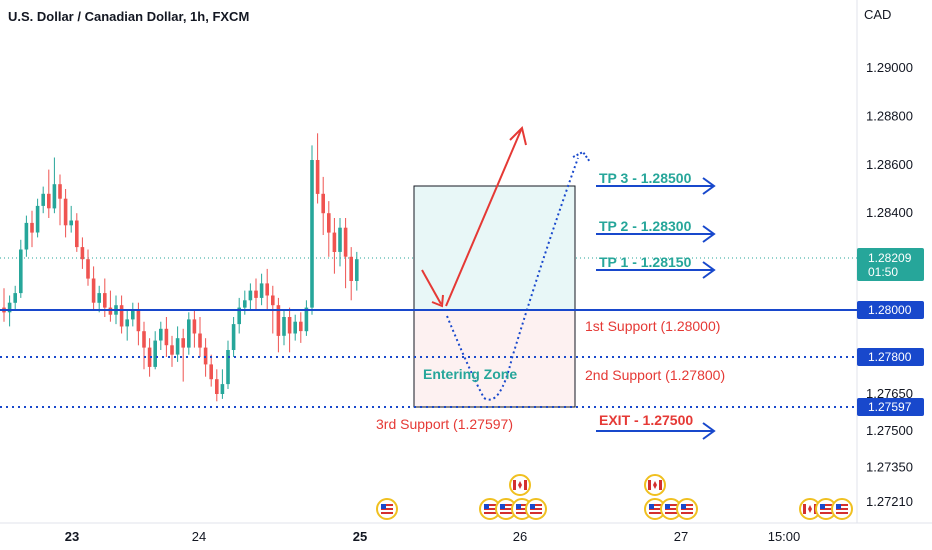 The width and height of the screenshot is (932, 550). What do you see at coordinates (889, 501) in the screenshot?
I see `price-tick-label: 1.27210` at bounding box center [889, 501].